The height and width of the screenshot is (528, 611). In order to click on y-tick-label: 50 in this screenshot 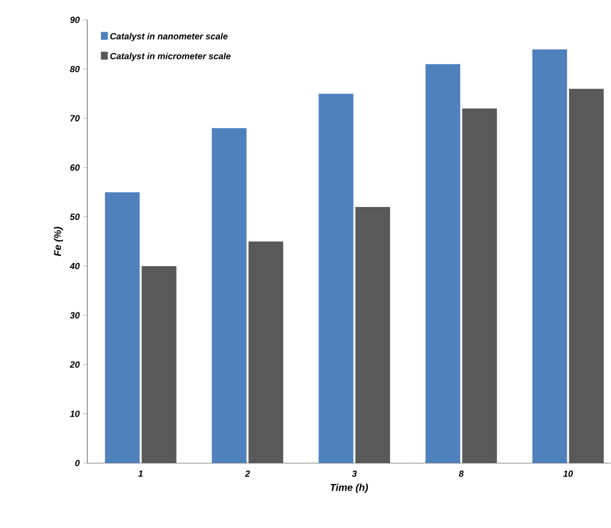, I will do `click(75, 217)`.